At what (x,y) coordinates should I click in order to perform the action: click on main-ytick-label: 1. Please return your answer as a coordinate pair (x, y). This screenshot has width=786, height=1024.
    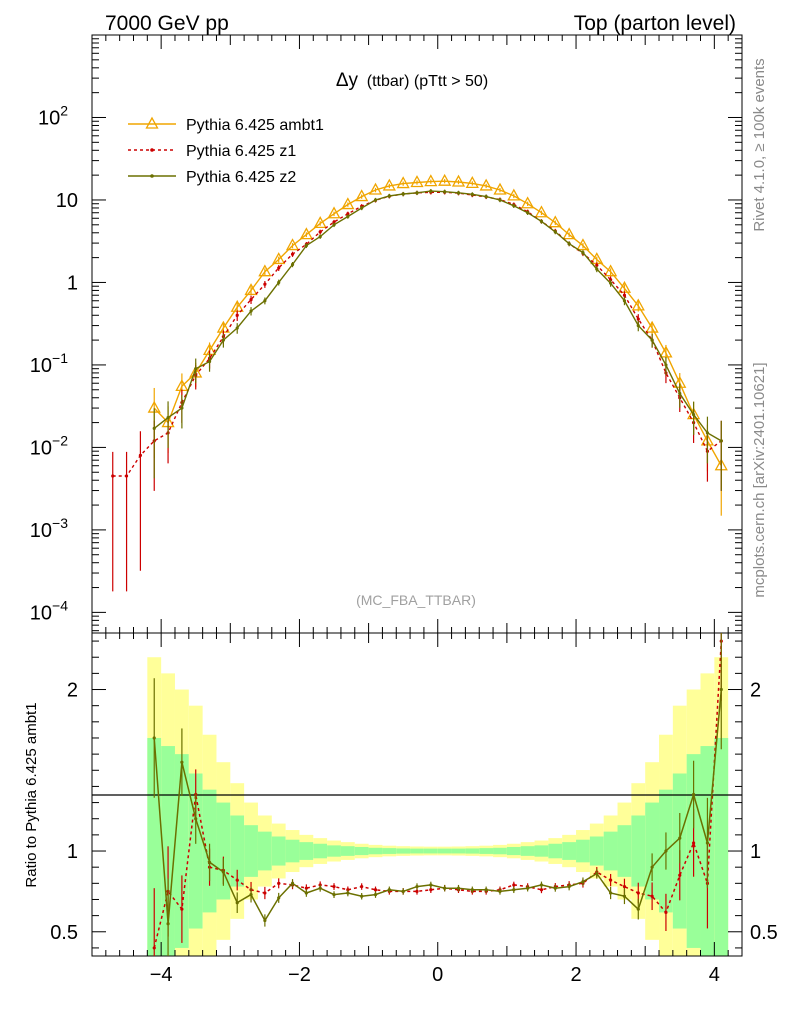
    Looking at the image, I should click on (72, 283).